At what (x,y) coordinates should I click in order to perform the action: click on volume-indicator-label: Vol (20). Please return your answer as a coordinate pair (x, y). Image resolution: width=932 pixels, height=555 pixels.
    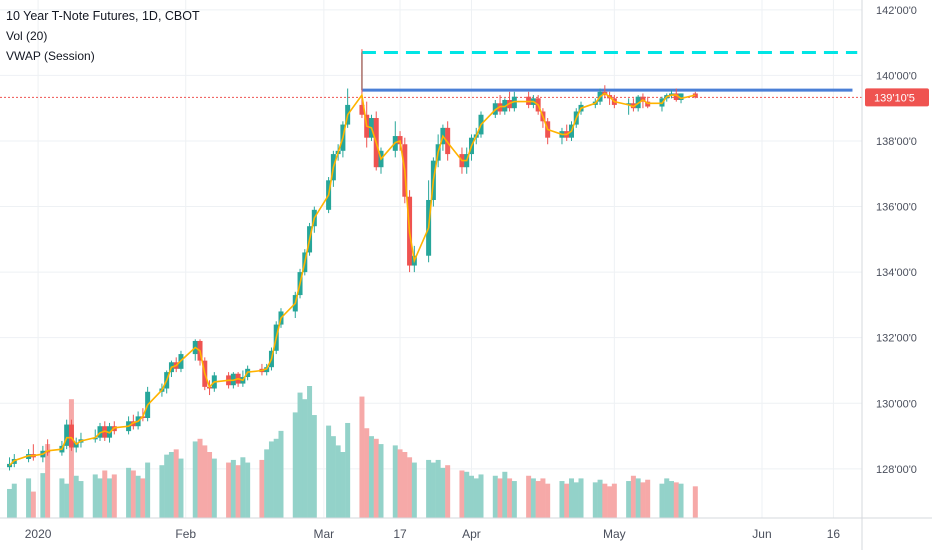
    Looking at the image, I should click on (103, 36).